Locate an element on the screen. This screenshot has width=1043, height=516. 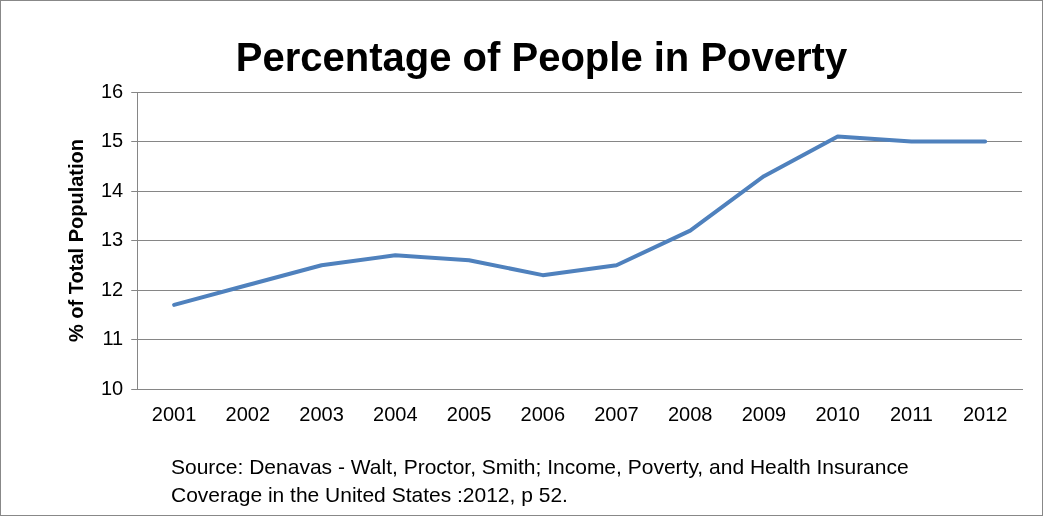
x-tick-label: 2011 is located at coordinates (911, 413).